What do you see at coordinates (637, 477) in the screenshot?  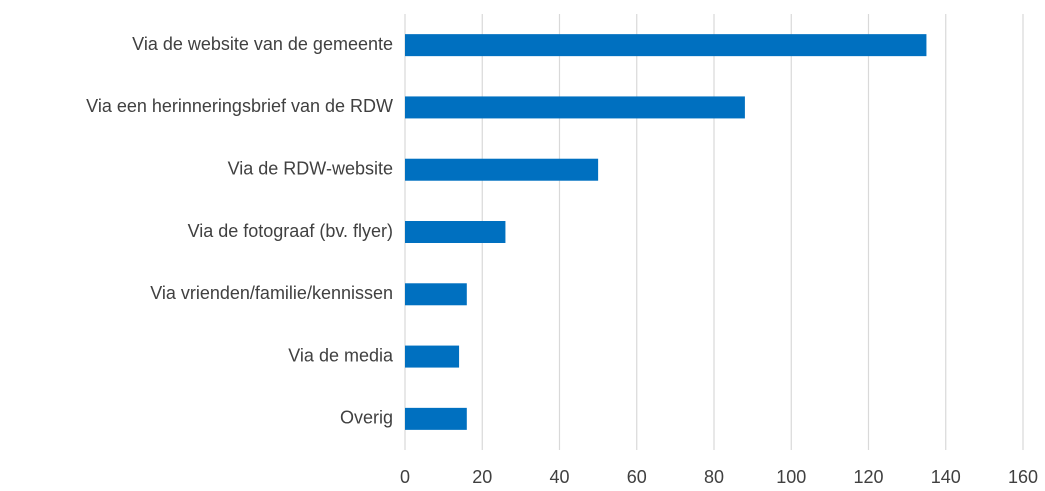 I see `x-tick-label: 60` at bounding box center [637, 477].